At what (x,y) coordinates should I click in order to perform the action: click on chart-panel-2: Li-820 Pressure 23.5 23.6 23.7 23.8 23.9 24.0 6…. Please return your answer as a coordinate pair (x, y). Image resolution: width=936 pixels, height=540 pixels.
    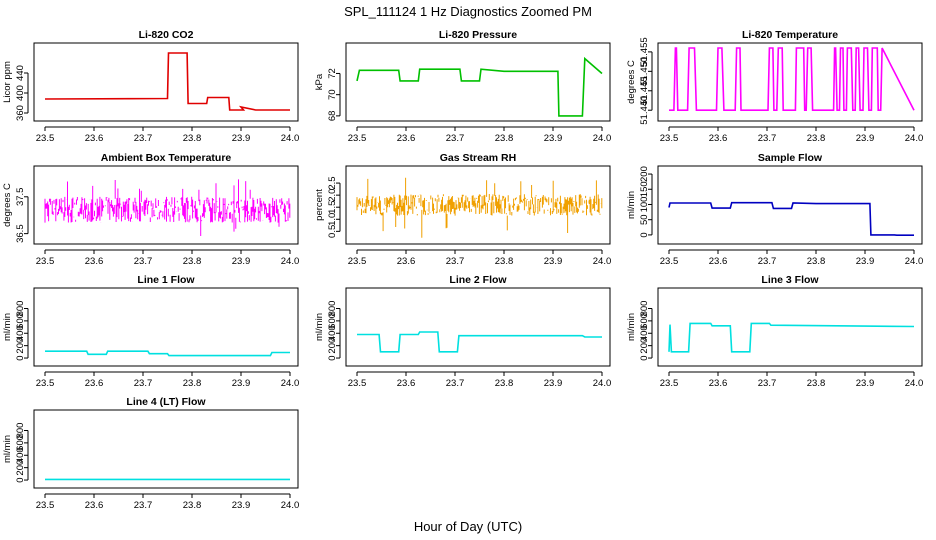
    Looking at the image, I should click on (462, 86).